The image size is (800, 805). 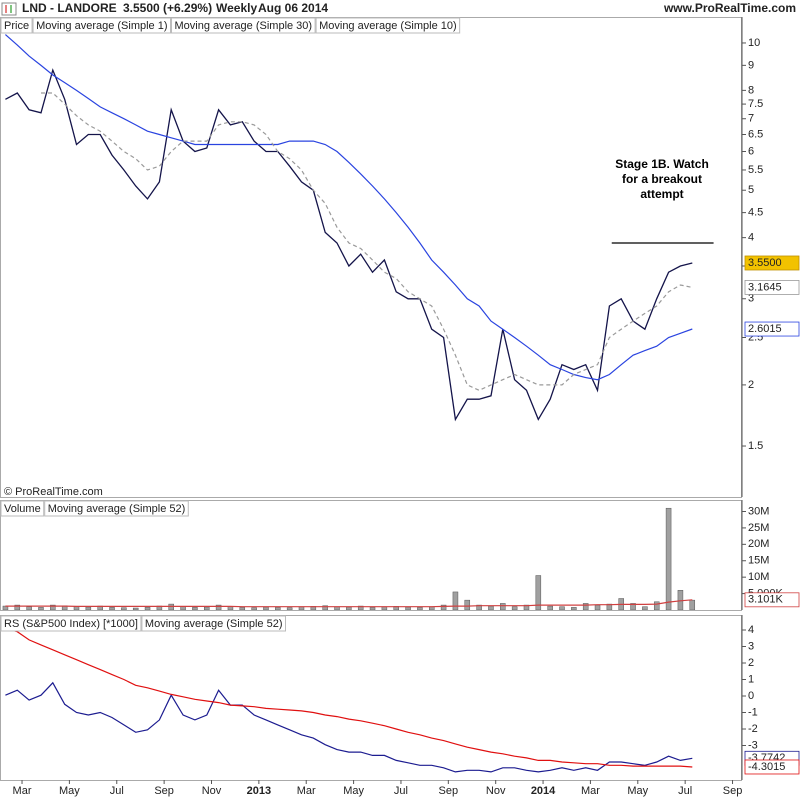 What do you see at coordinates (662, 164) in the screenshot?
I see `annotation: Stage 1B. Watch` at bounding box center [662, 164].